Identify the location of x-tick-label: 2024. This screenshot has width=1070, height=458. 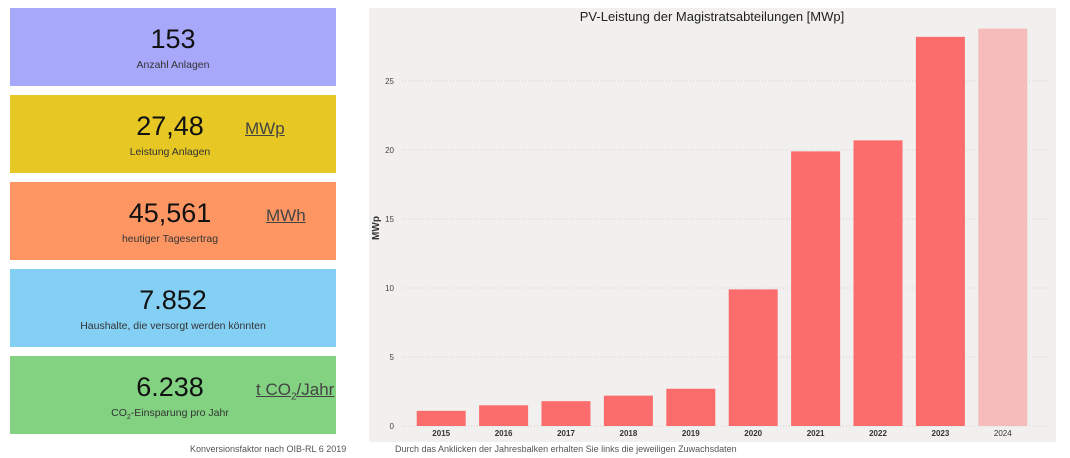
(1003, 433).